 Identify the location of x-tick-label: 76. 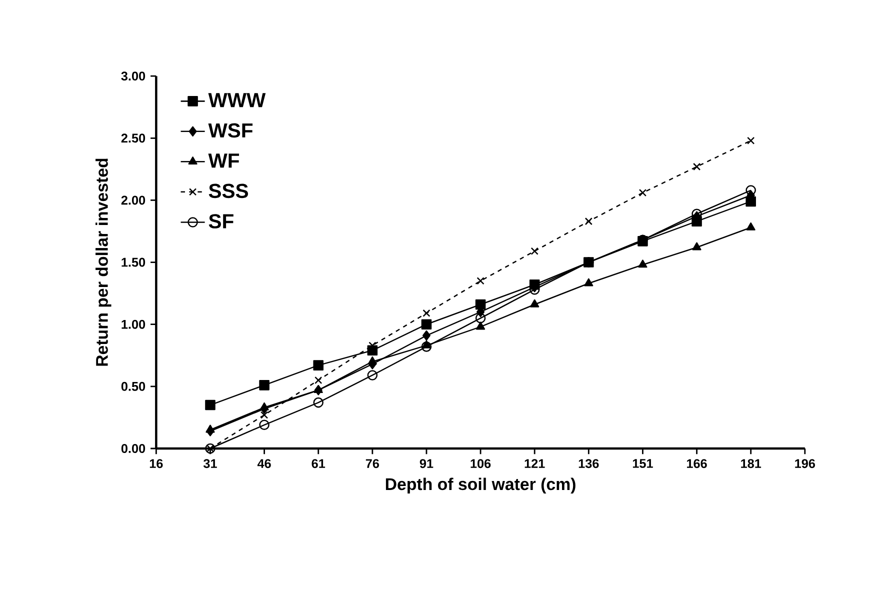
(372, 463).